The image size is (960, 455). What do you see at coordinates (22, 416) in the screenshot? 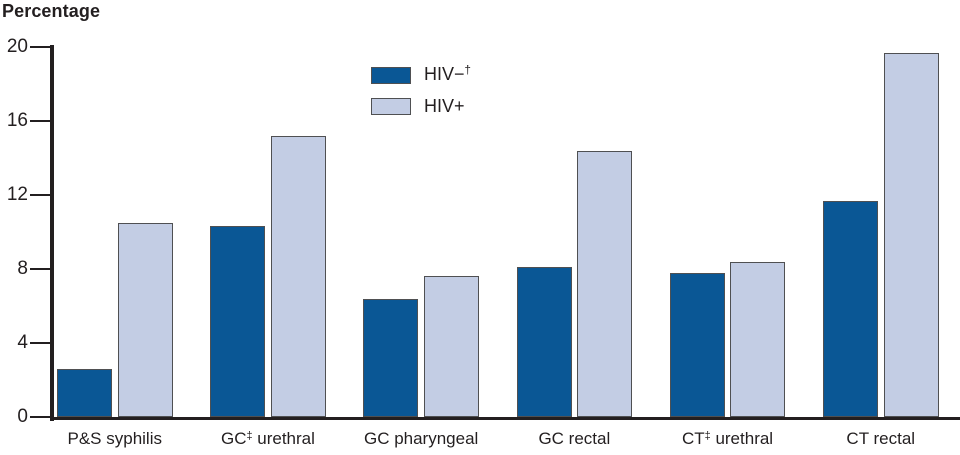
I see `y-tick-label: 0` at bounding box center [22, 416].